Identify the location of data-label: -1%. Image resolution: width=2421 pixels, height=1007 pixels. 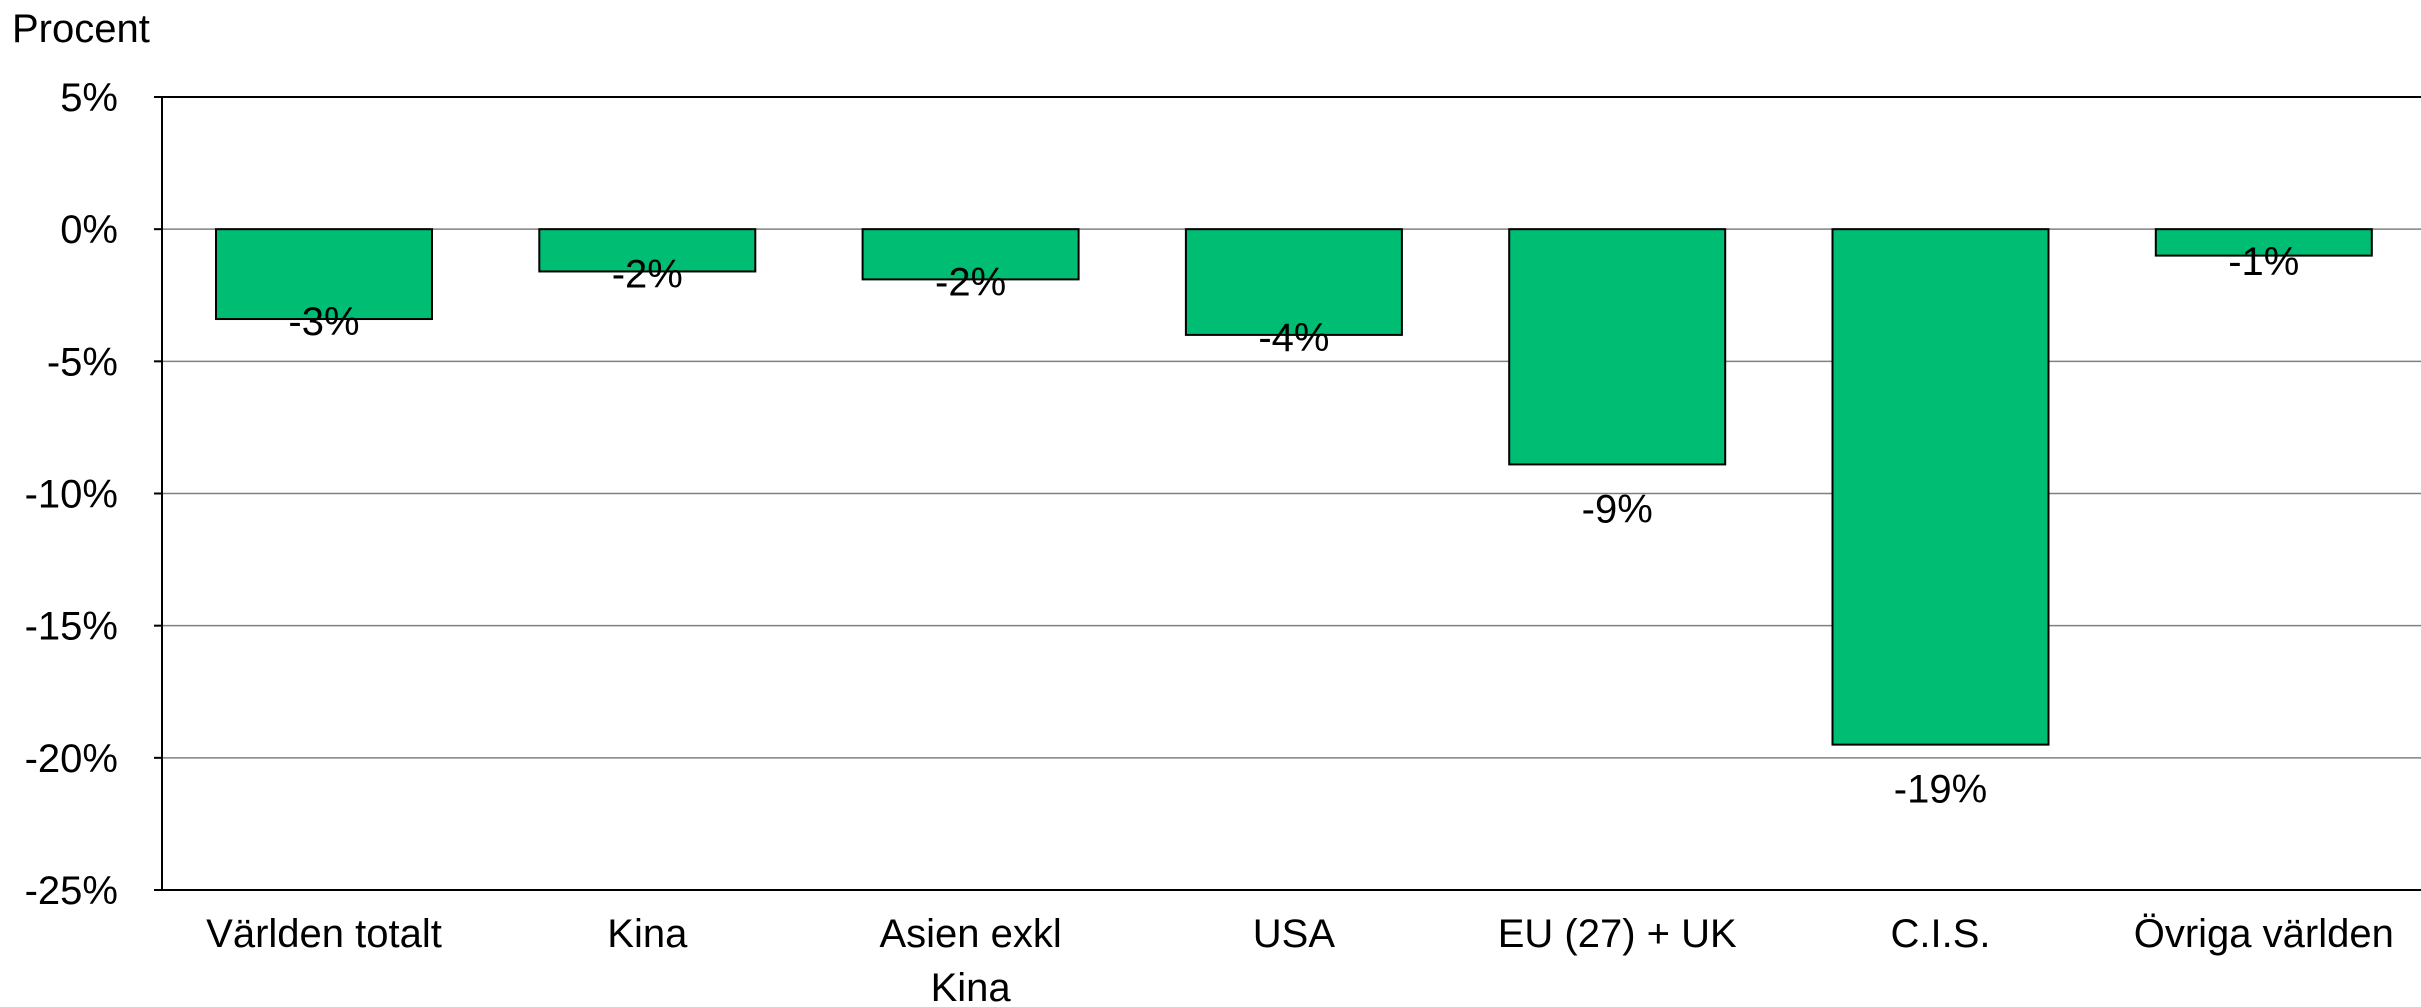
(2263, 262).